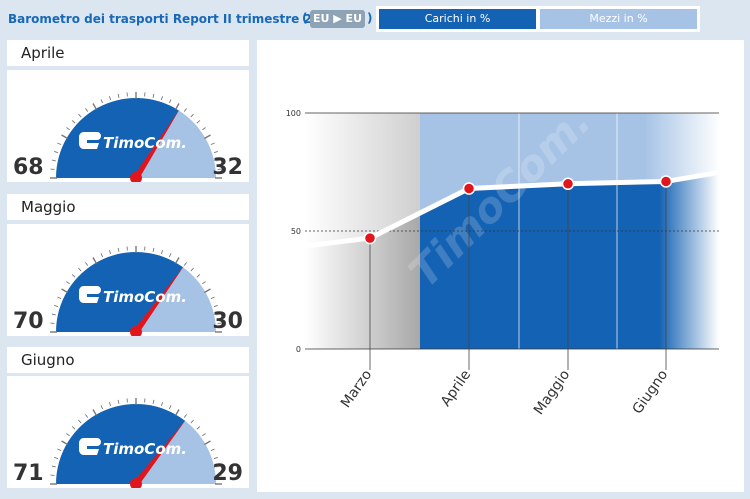 The width and height of the screenshot is (750, 499). I want to click on month-label: Giugno, so click(48, 360).